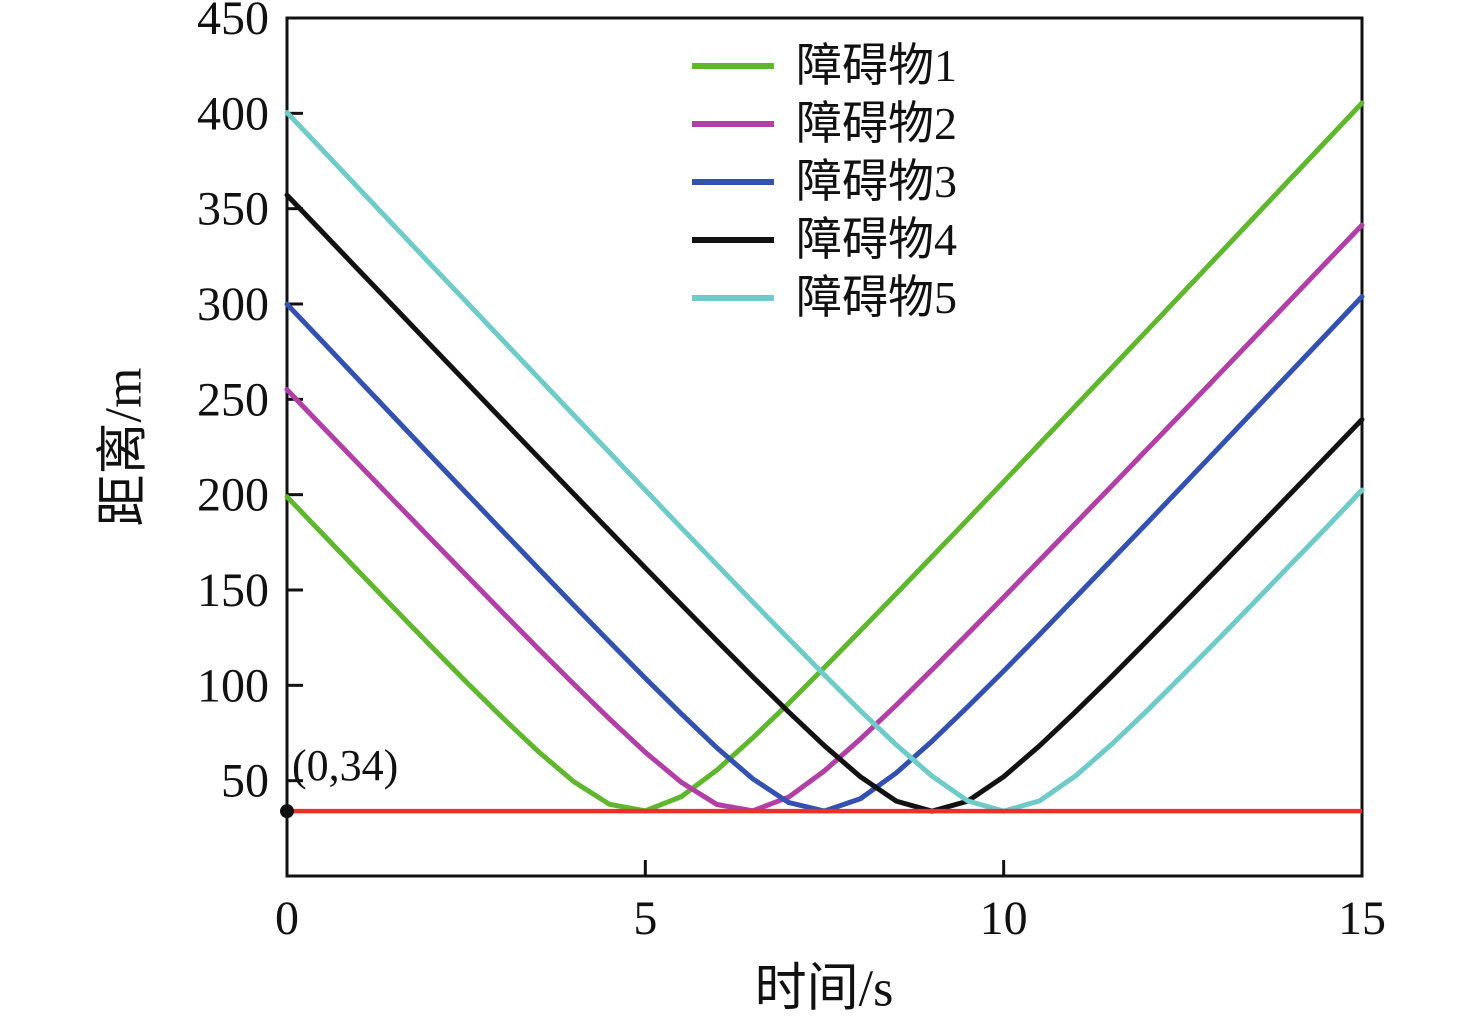 Image resolution: width=1476 pixels, height=1024 pixels. What do you see at coordinates (645, 918) in the screenshot?
I see `x-tick-label: 5` at bounding box center [645, 918].